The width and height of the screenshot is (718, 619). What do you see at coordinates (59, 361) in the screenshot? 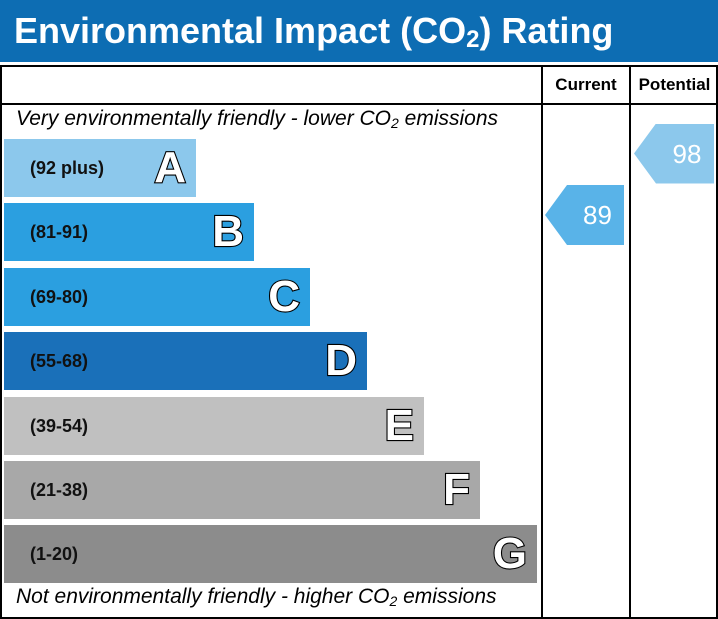
I see `band-range-label: (55-68)` at bounding box center [59, 361].